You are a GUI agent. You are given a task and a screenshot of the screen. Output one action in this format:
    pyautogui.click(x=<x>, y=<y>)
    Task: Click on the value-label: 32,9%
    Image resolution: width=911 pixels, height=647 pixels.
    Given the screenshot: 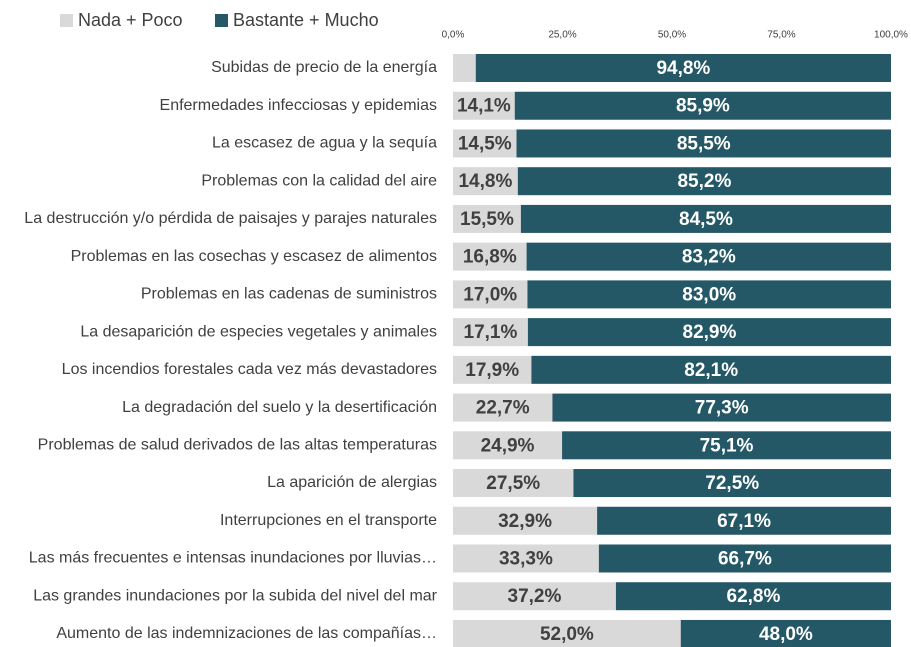 What is the action you would take?
    pyautogui.click(x=525, y=521)
    